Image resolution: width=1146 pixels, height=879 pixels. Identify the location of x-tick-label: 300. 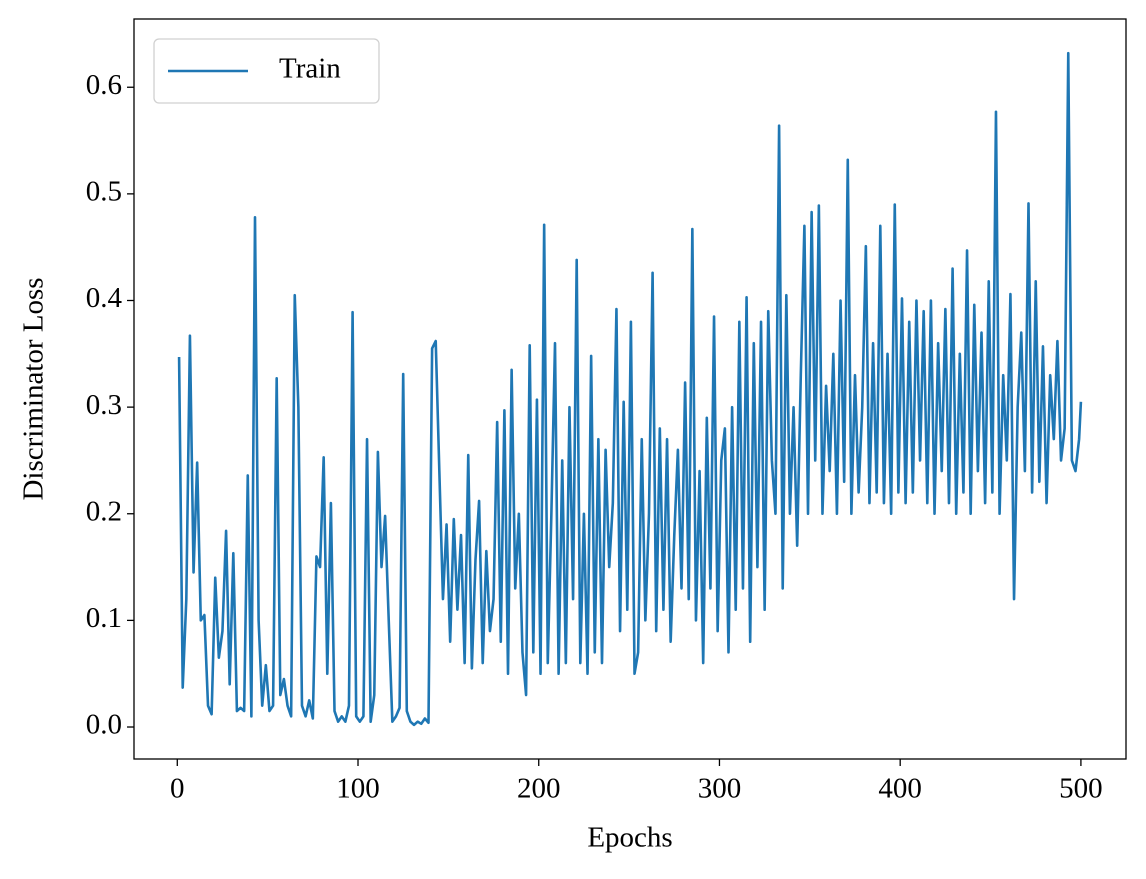
(720, 789).